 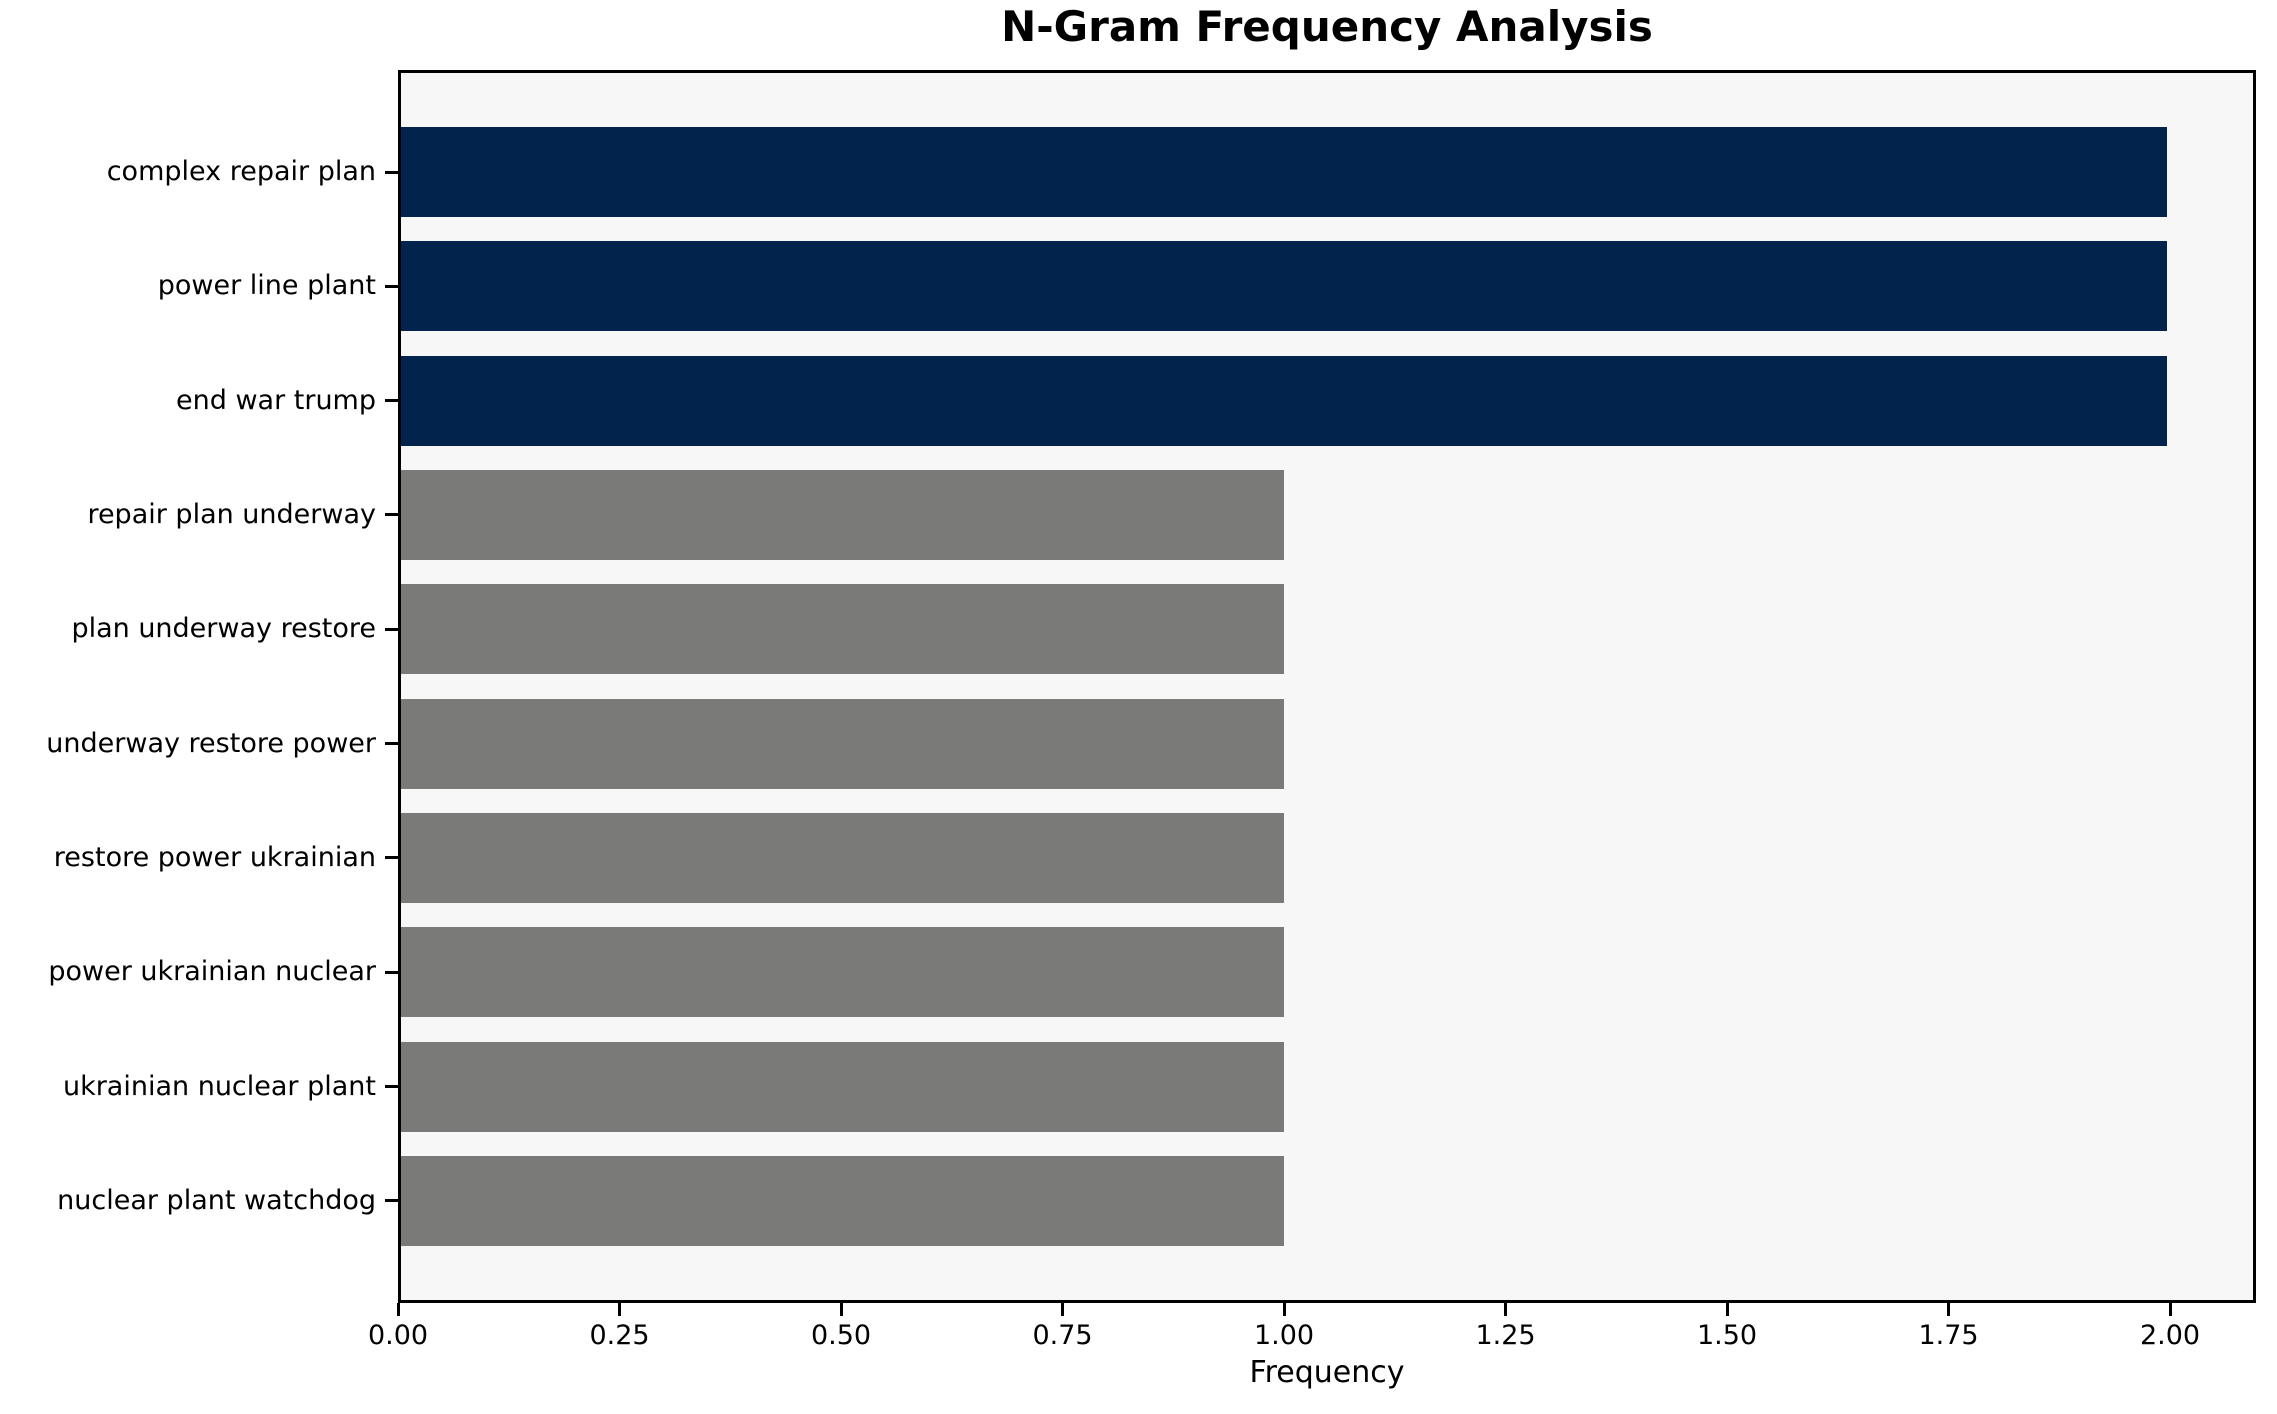 I want to click on y-tick-label: complex repair plan, so click(x=241, y=171).